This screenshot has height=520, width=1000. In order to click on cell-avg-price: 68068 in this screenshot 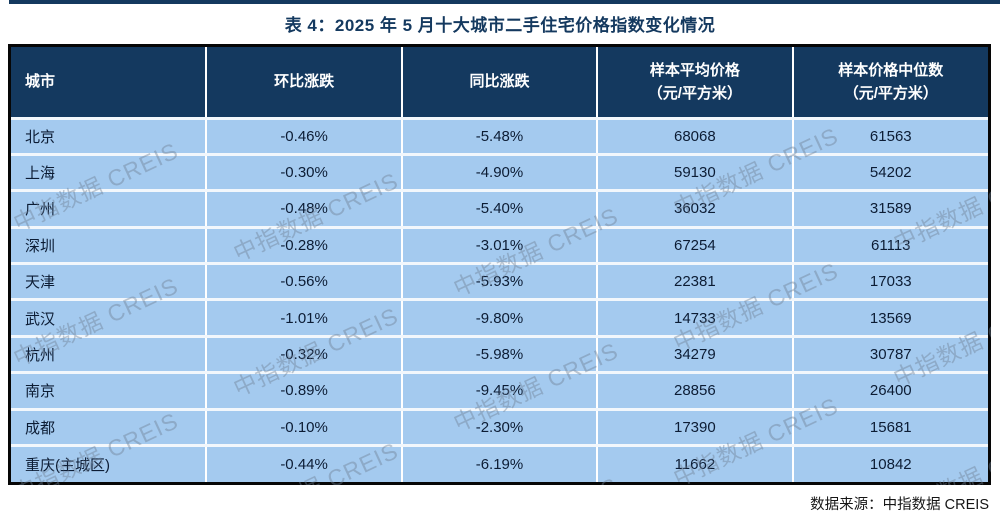, I will do `click(695, 135)`.